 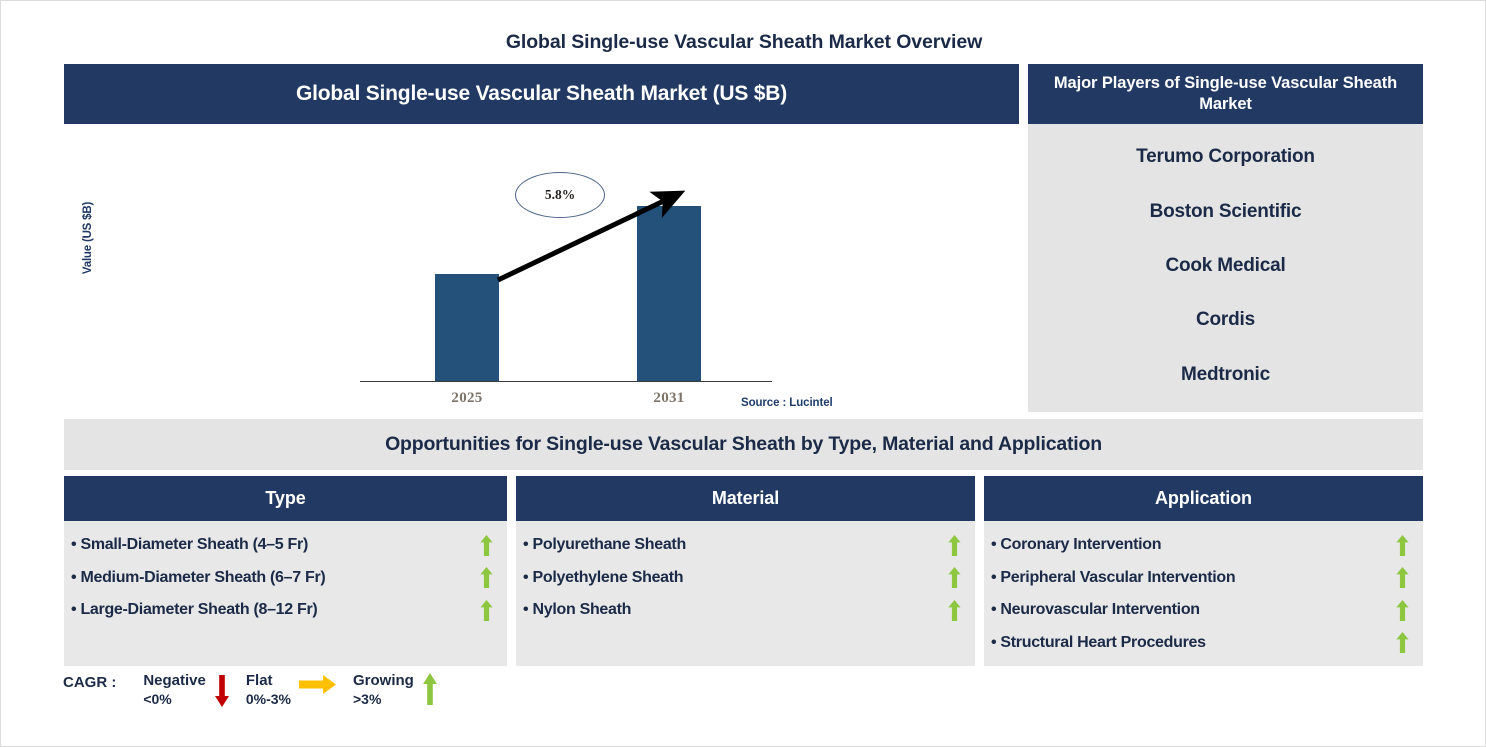 What do you see at coordinates (90, 682) in the screenshot?
I see `cagr-legend-title: CAGR :` at bounding box center [90, 682].